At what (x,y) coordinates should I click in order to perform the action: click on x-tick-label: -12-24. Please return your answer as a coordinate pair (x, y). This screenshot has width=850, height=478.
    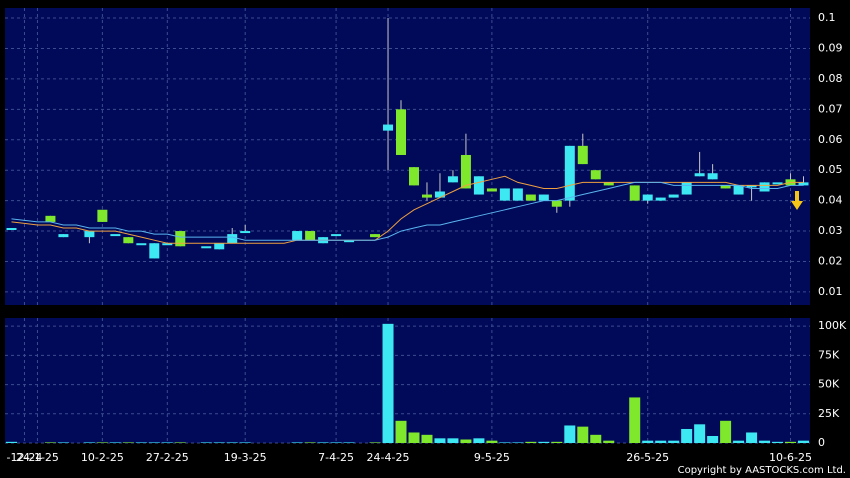
    Looking at the image, I should click on (25, 457).